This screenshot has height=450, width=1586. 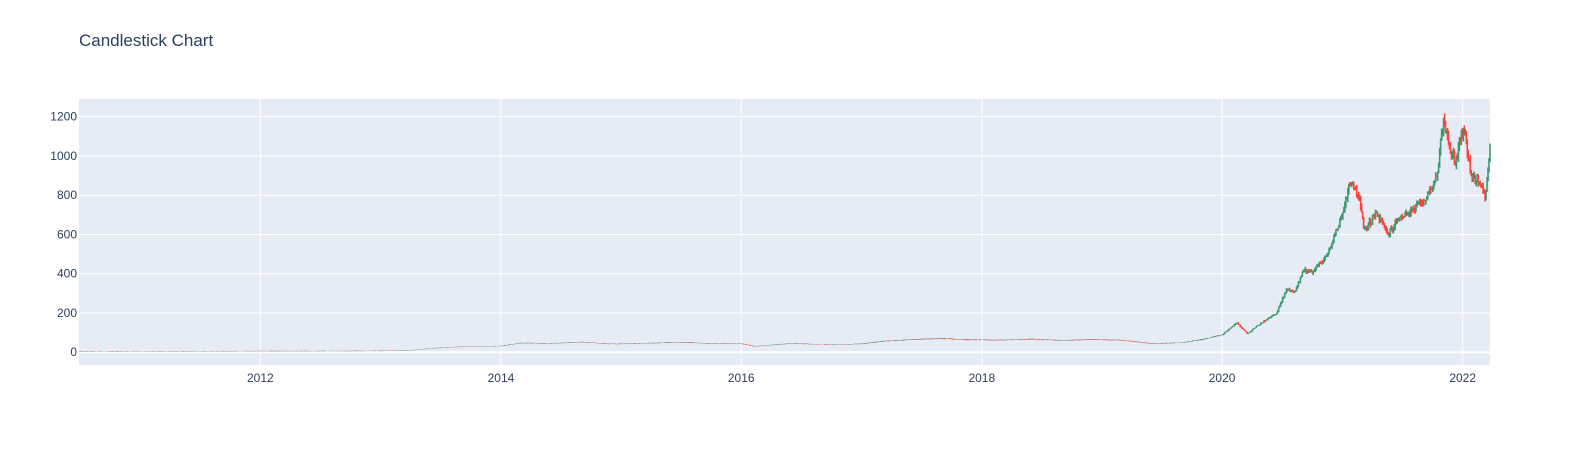 I want to click on y-tick-label: 1000, so click(x=63, y=156).